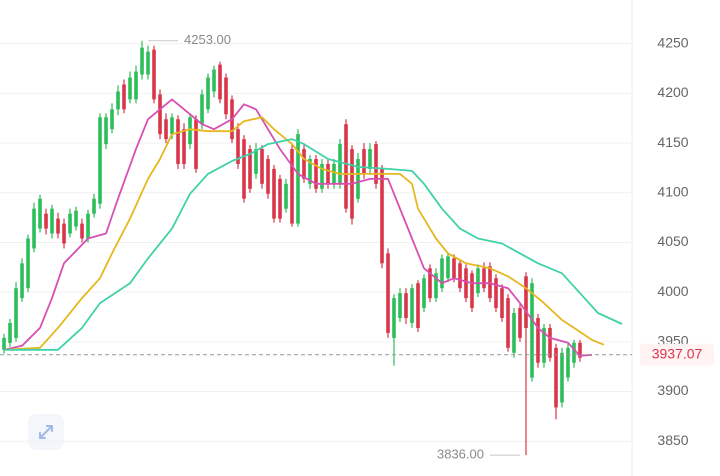 This screenshot has width=720, height=476. What do you see at coordinates (672, 241) in the screenshot?
I see `y-tick-label: 4050` at bounding box center [672, 241].